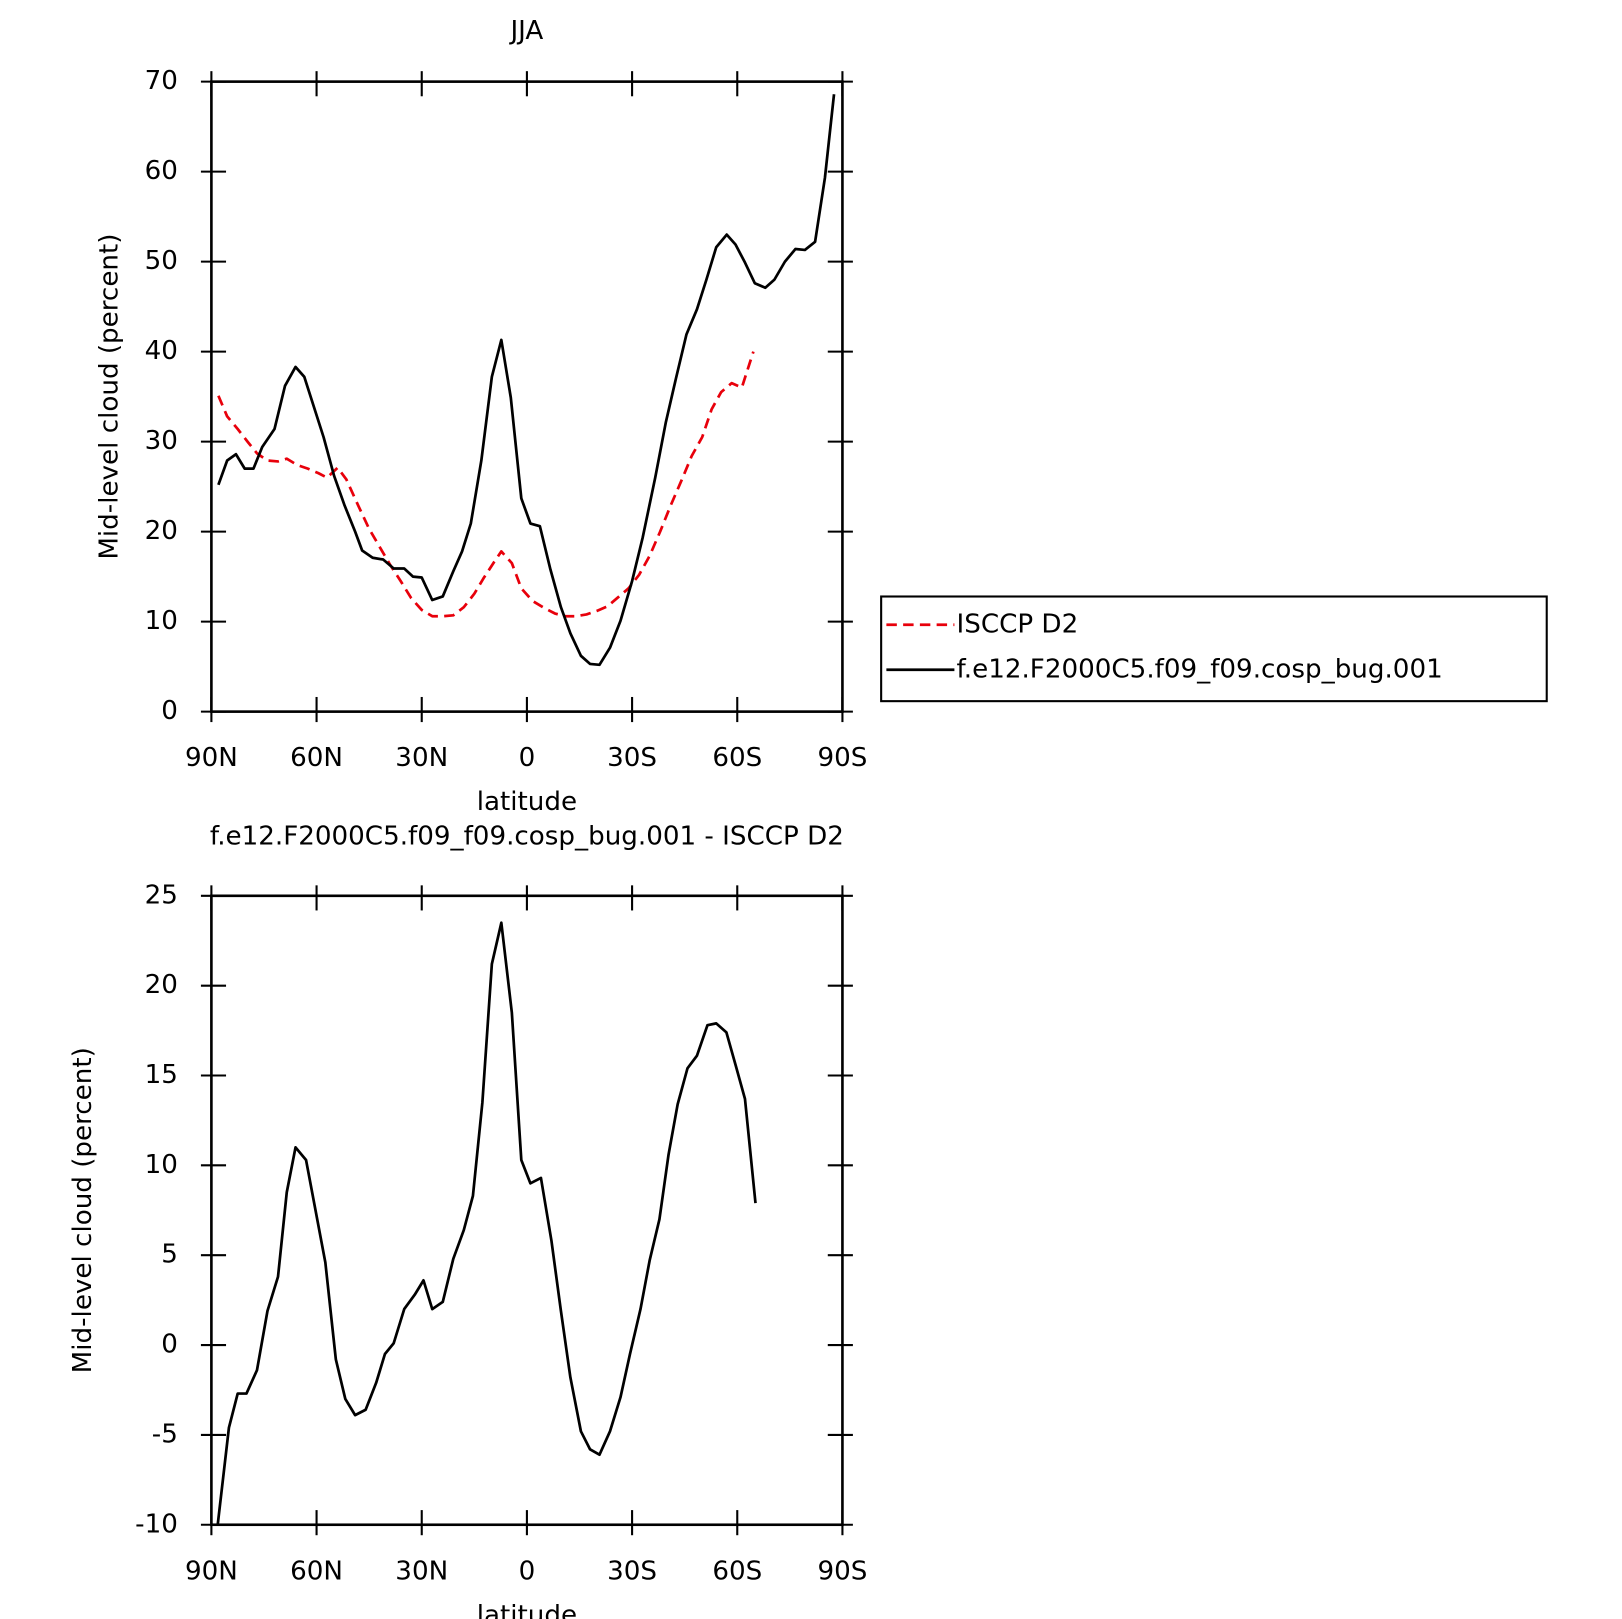 Image resolution: width=1622 pixels, height=1619 pixels. I want to click on chart-title: JJA, so click(525, 31).